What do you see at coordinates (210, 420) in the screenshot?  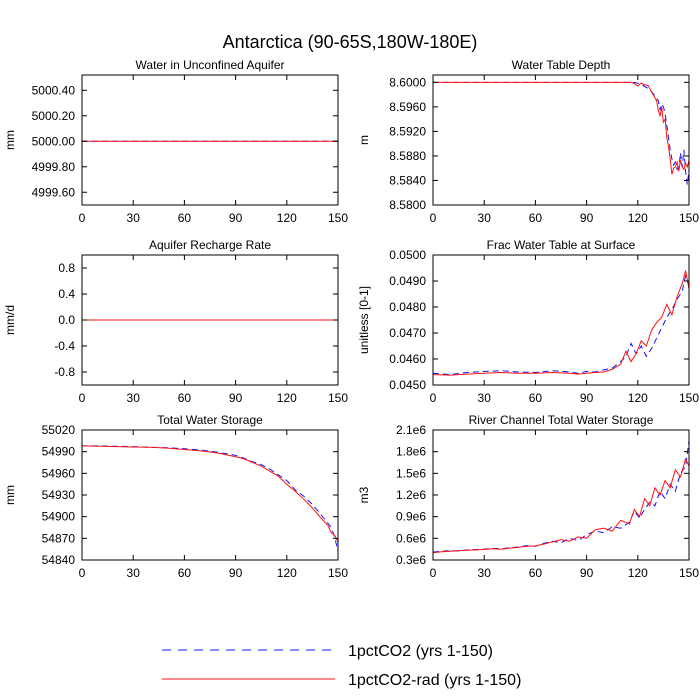 I see `panel-title: Total Water Storage` at bounding box center [210, 420].